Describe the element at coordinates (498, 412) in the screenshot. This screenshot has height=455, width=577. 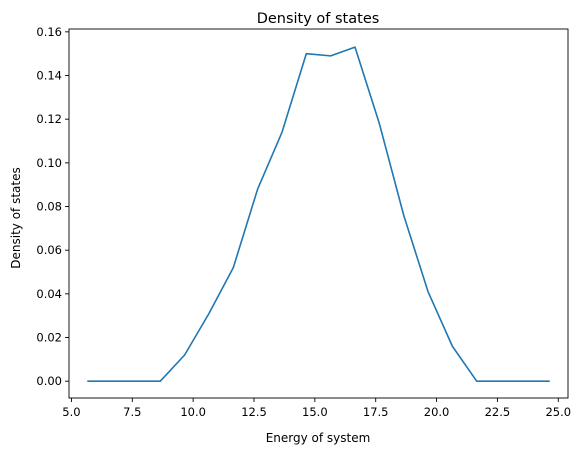
I see `x-tick-label: 22.5` at that location.